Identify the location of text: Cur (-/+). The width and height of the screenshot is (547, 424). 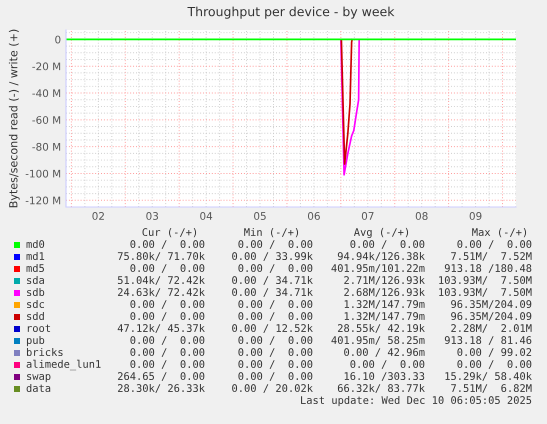
(169, 233).